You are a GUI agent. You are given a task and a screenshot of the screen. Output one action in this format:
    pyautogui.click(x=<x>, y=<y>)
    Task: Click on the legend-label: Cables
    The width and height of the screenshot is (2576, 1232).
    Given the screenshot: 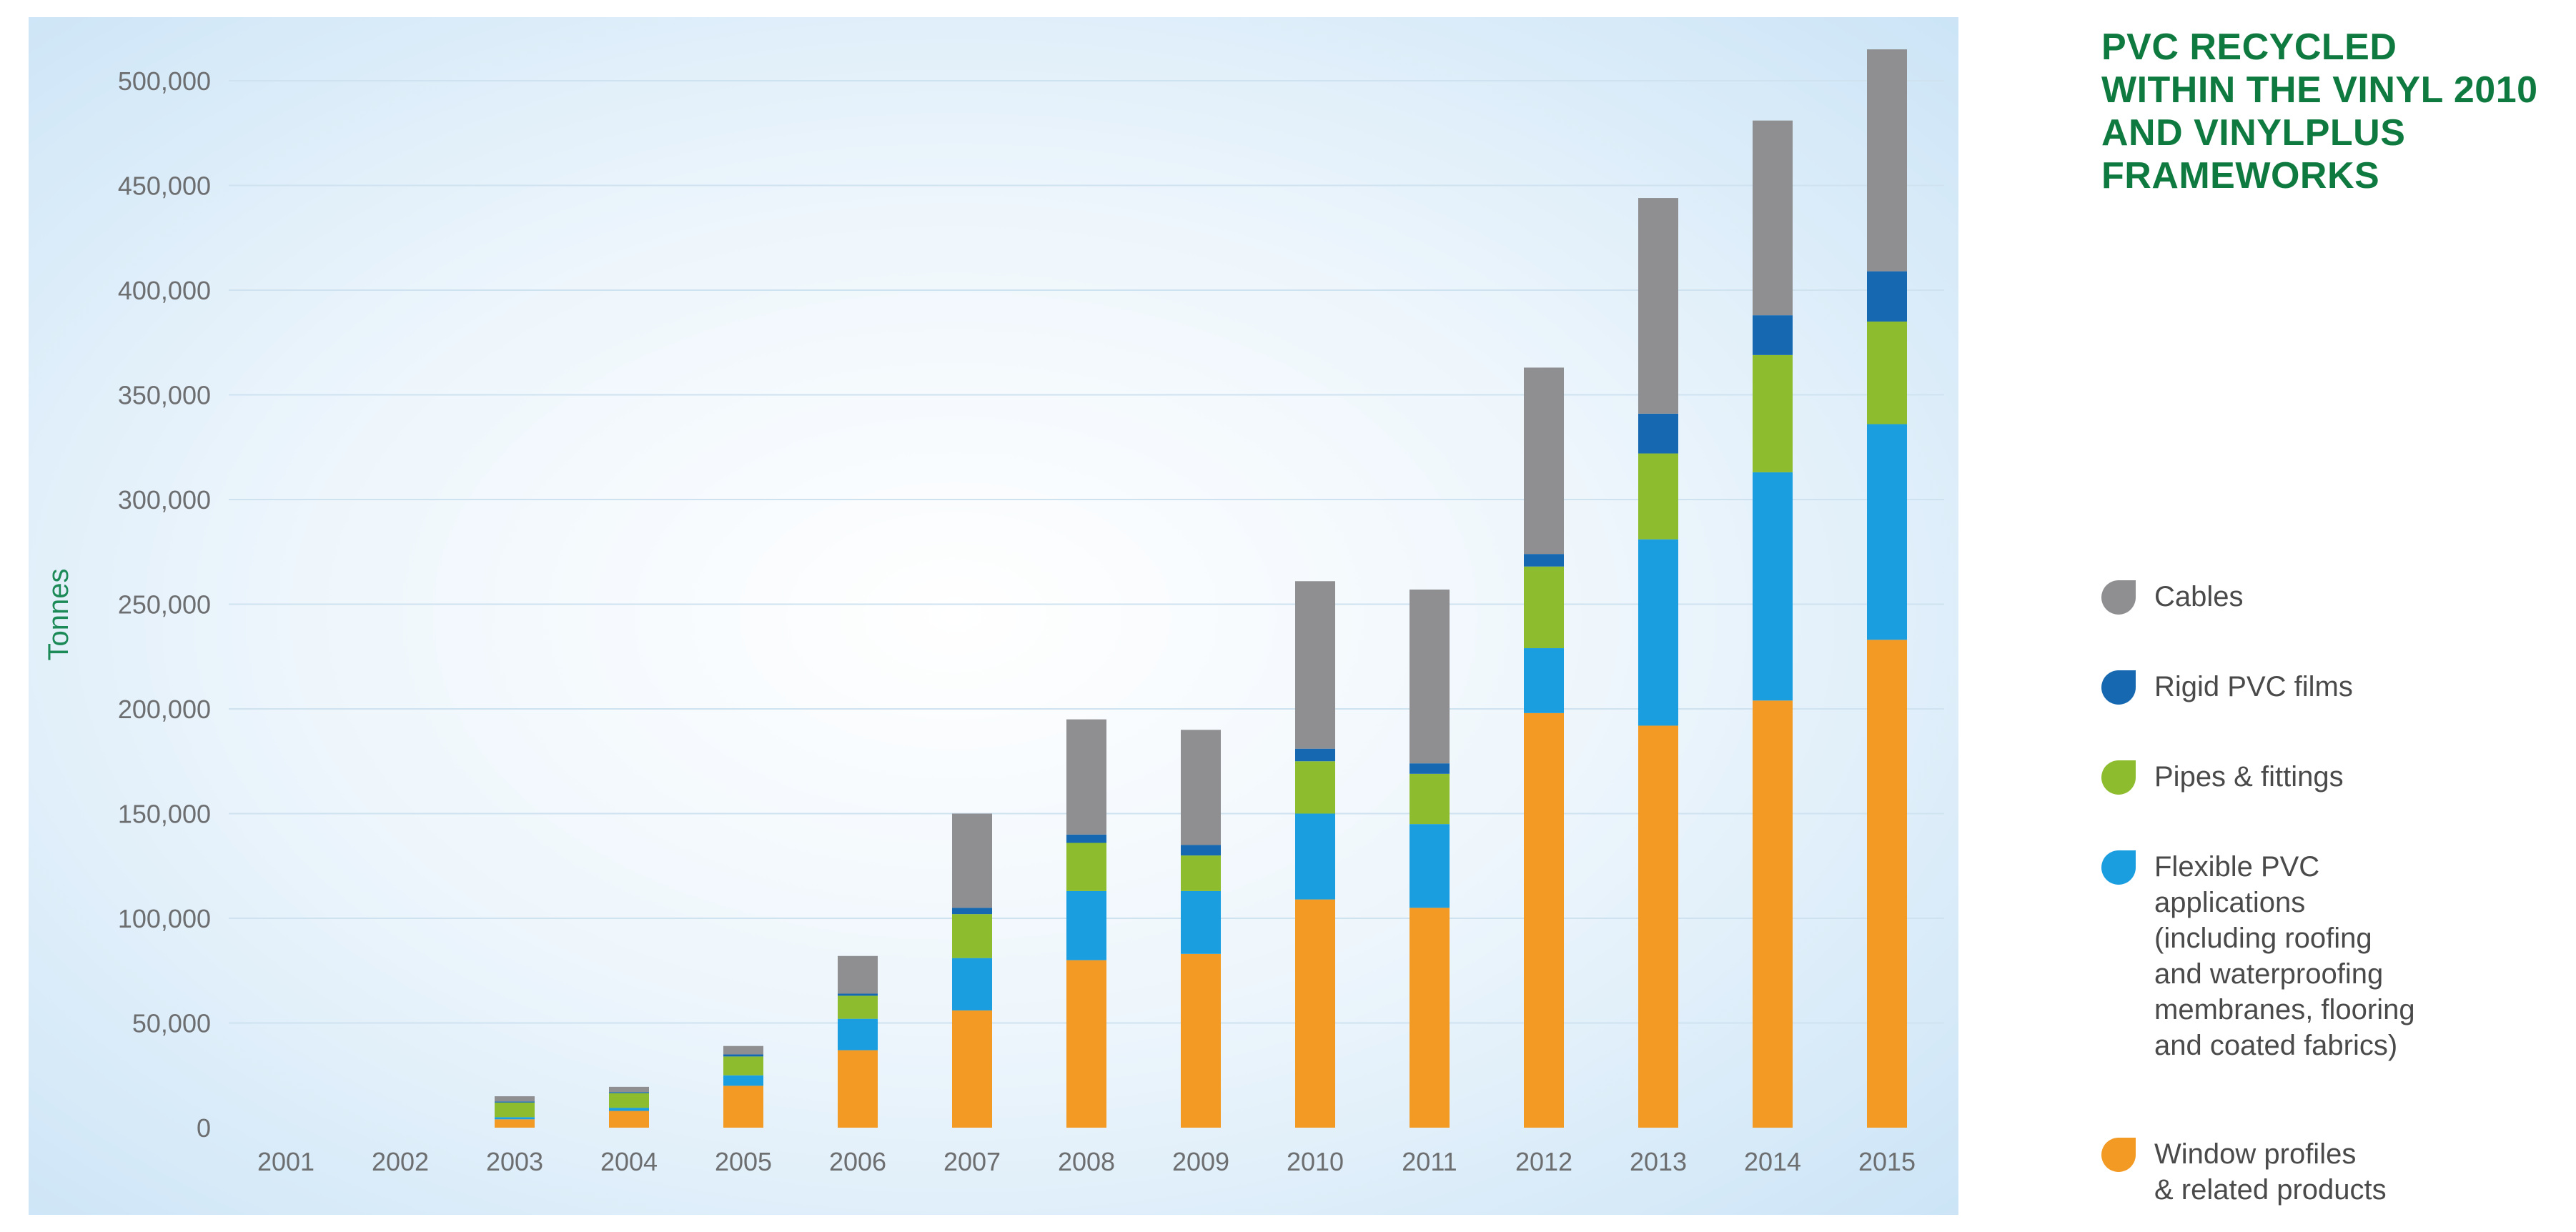 What is the action you would take?
    pyautogui.click(x=2199, y=597)
    